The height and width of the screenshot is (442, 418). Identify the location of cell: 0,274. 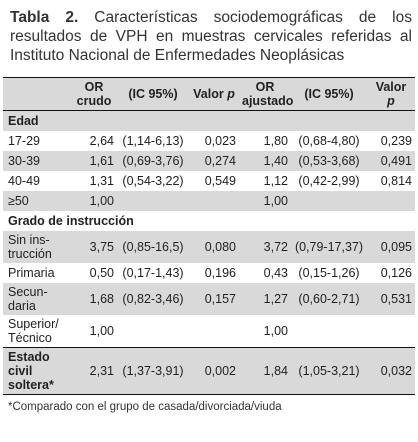
(220, 160).